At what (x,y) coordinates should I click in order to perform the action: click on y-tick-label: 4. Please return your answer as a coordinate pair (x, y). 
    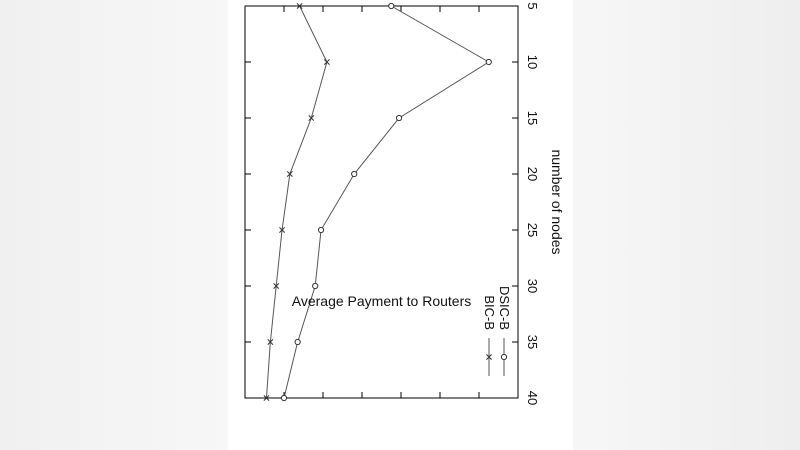
    Looking at the image, I should click on (283, 1).